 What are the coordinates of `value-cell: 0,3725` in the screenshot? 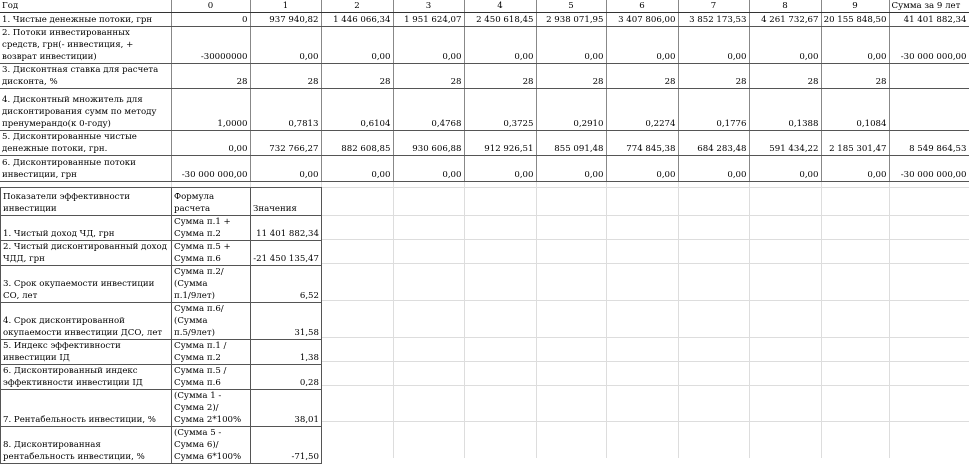 It's located at (500, 109).